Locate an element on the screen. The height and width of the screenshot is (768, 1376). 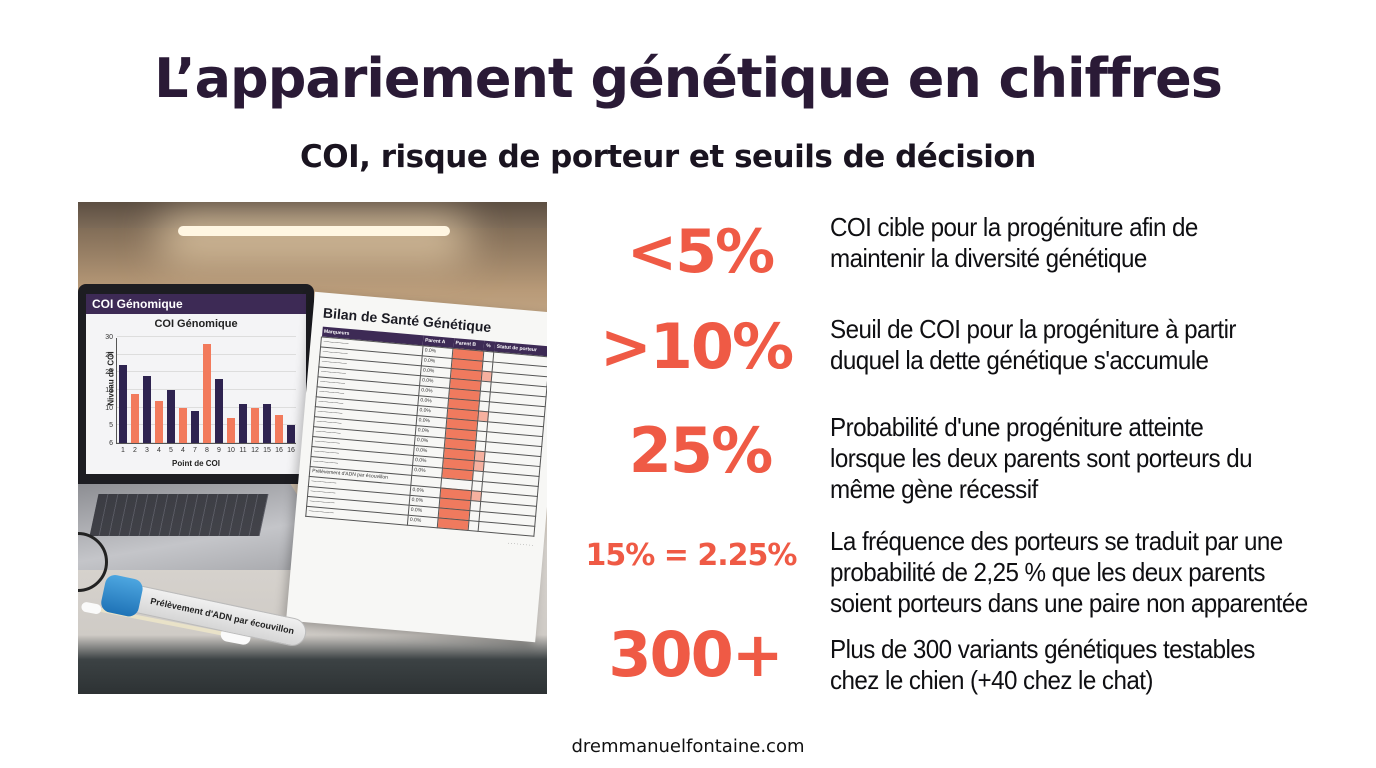
coi-bar-chart: 6 5 10 15 20 25 30 1 2 3 4 5 4 7 8 9 10 11 12 15 16 16 is located at coordinates (200, 394).